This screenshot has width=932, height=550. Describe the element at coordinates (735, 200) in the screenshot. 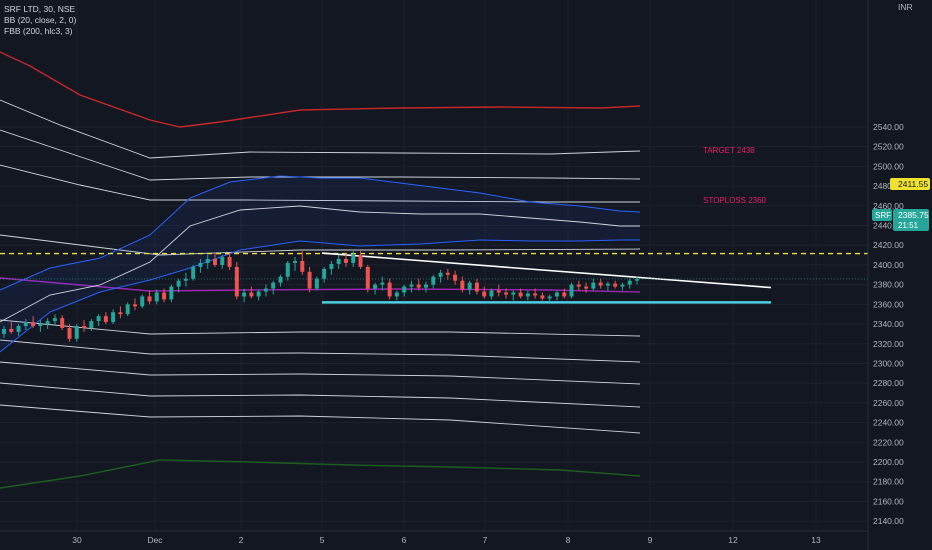

I see `stoploss-annotation: STOPLOSS 2360` at that location.